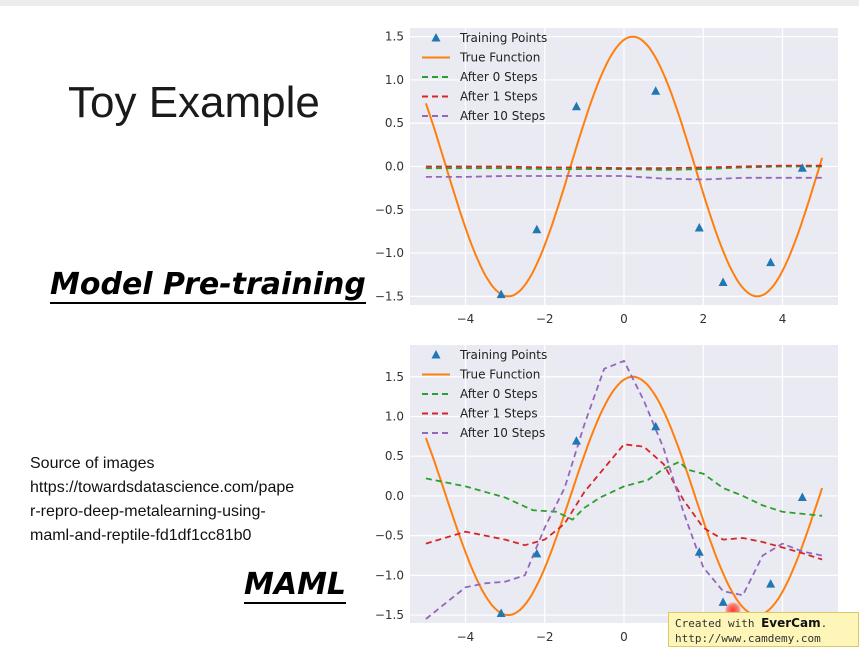 The width and height of the screenshot is (859, 647). What do you see at coordinates (208, 285) in the screenshot?
I see `heading-model-pretraining: Model Pre-training` at bounding box center [208, 285].